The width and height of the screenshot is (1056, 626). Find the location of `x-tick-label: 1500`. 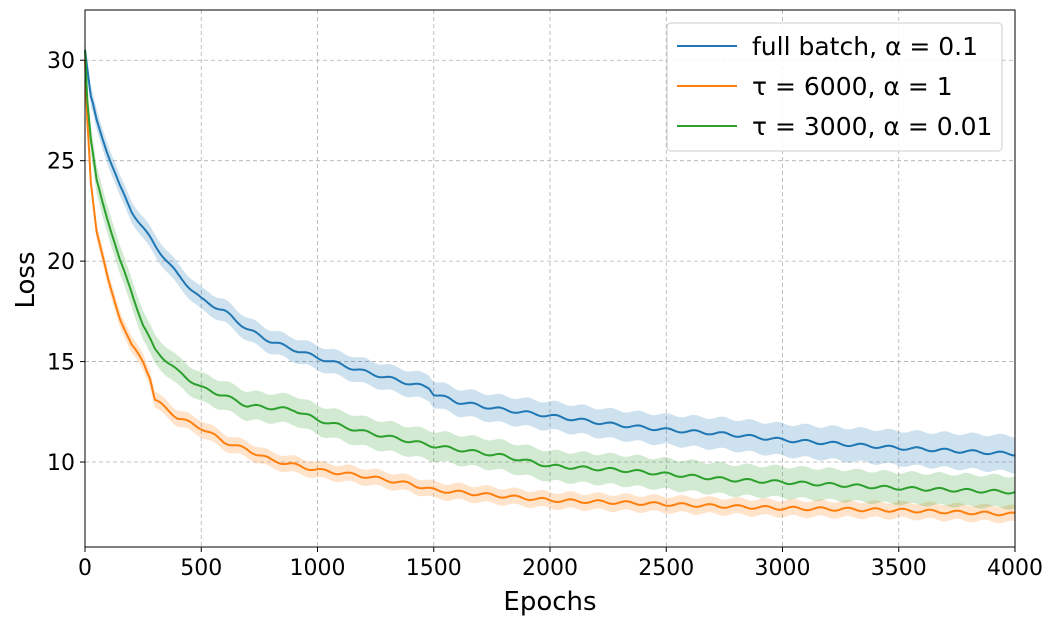

x-tick-label: 1500 is located at coordinates (434, 568).